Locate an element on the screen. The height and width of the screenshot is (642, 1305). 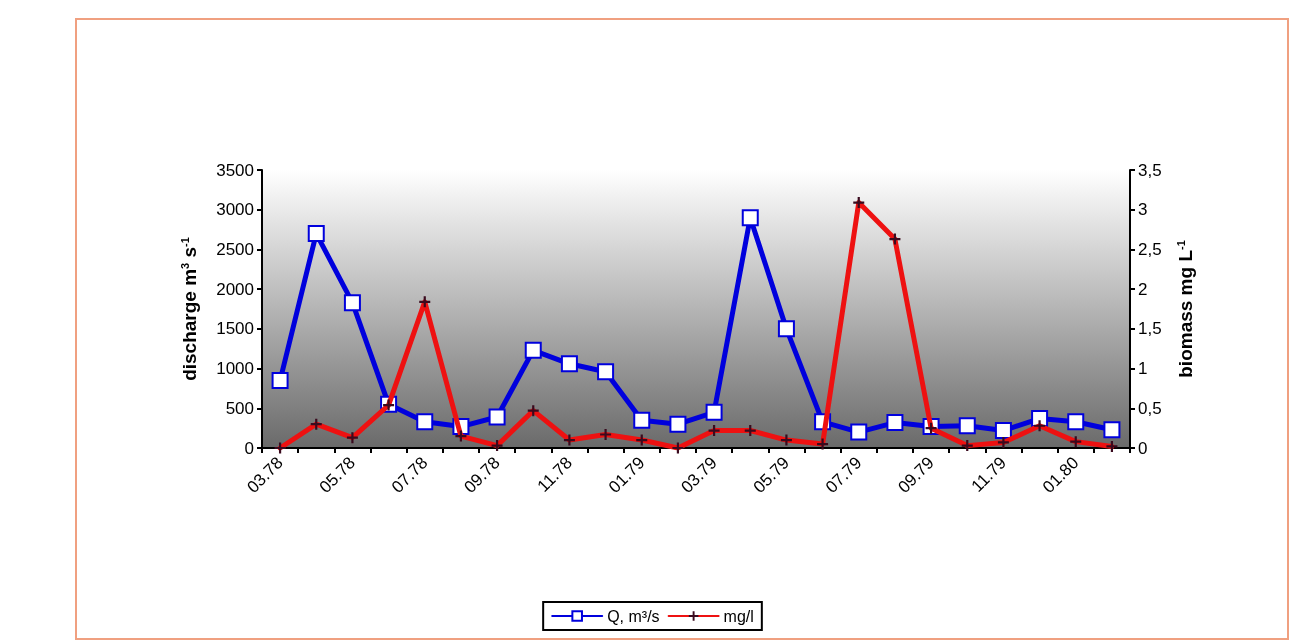
y-tick-label: 3000 is located at coordinates (235, 210).